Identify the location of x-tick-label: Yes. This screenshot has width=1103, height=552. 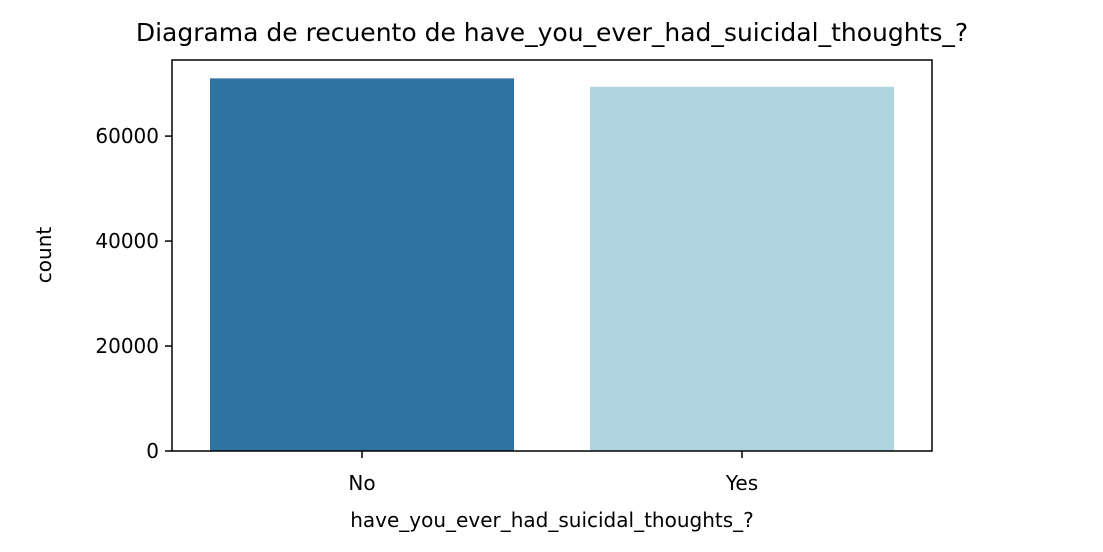
(741, 483).